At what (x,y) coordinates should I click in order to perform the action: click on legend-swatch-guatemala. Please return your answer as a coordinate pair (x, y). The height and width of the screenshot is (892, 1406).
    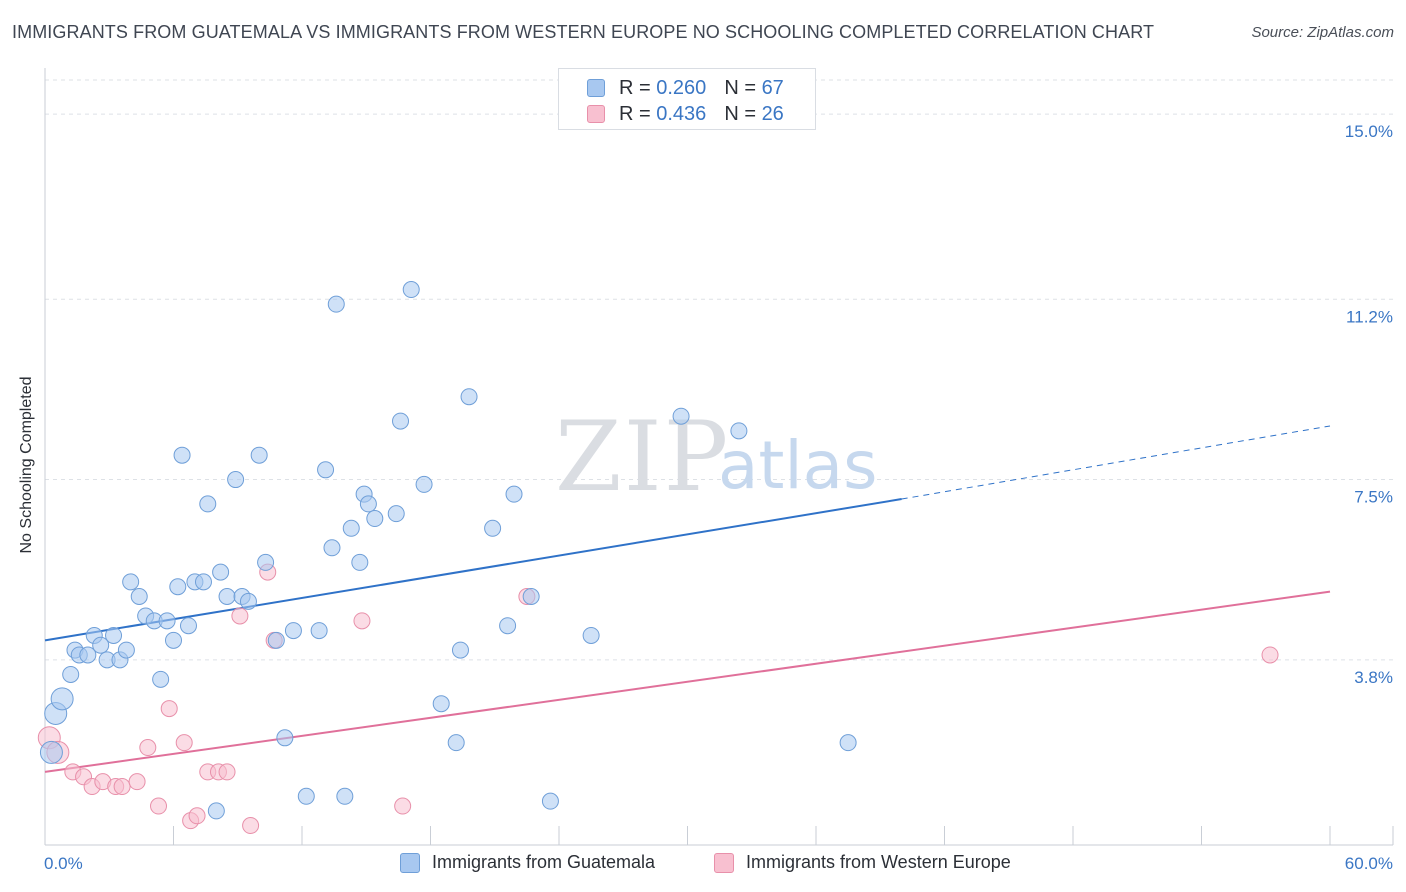
    Looking at the image, I should click on (596, 88).